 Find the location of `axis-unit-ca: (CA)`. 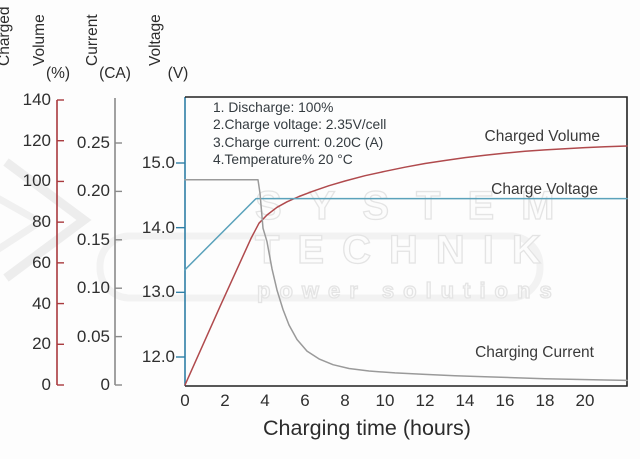

axis-unit-ca: (CA) is located at coordinates (115, 73).